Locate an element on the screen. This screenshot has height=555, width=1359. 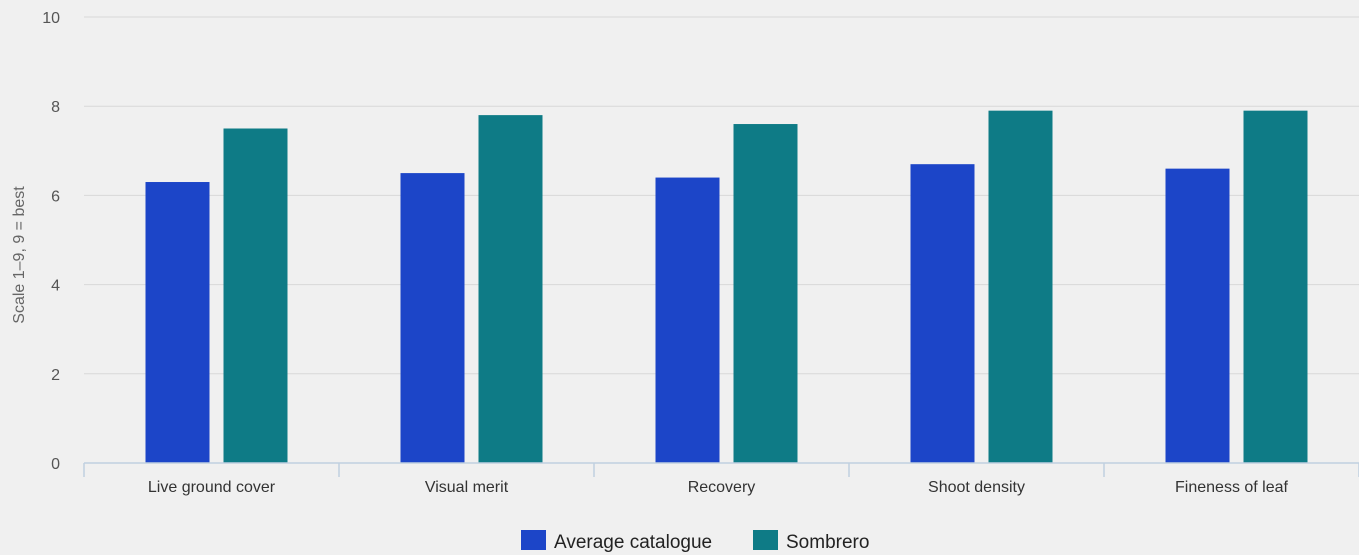
legend-label: Sombrero is located at coordinates (827, 542).